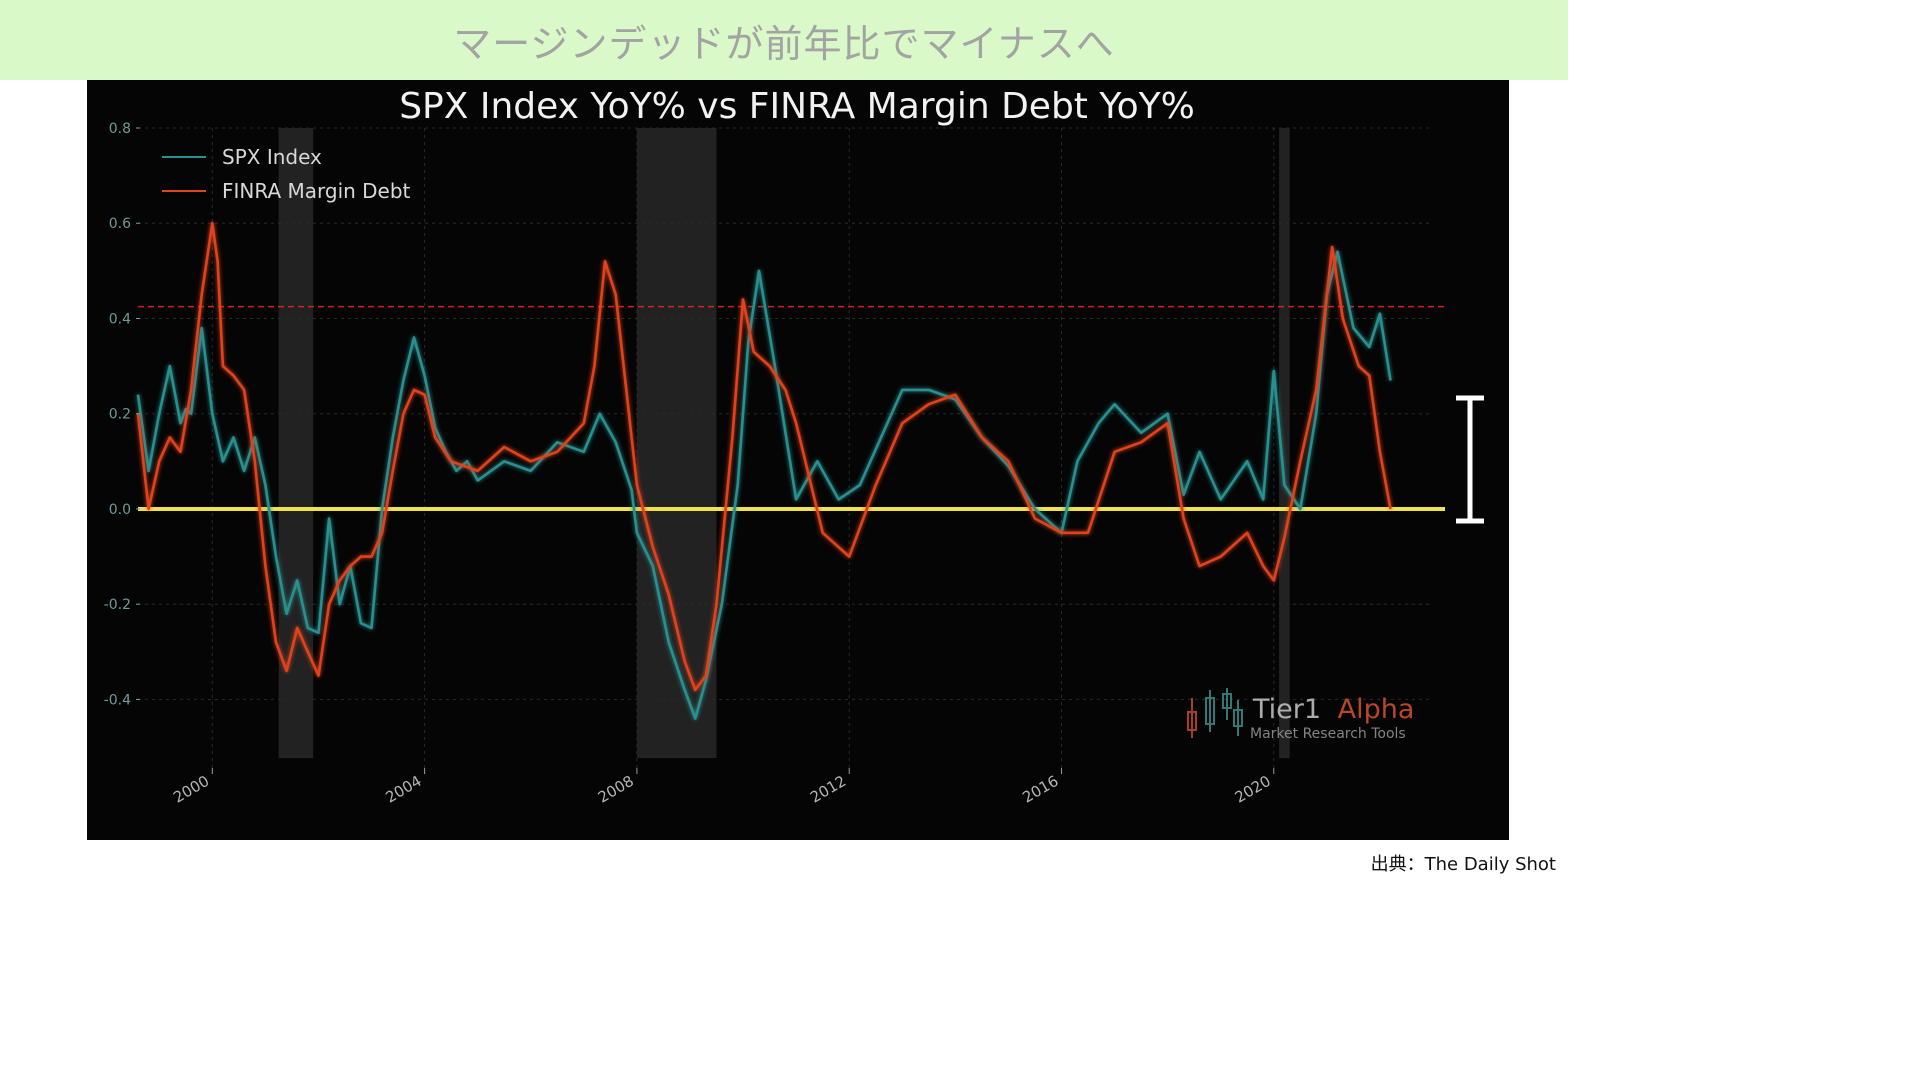 The width and height of the screenshot is (1920, 1080). Describe the element at coordinates (1040, 789) in the screenshot. I see `x-tick-label-4: 2016` at that location.